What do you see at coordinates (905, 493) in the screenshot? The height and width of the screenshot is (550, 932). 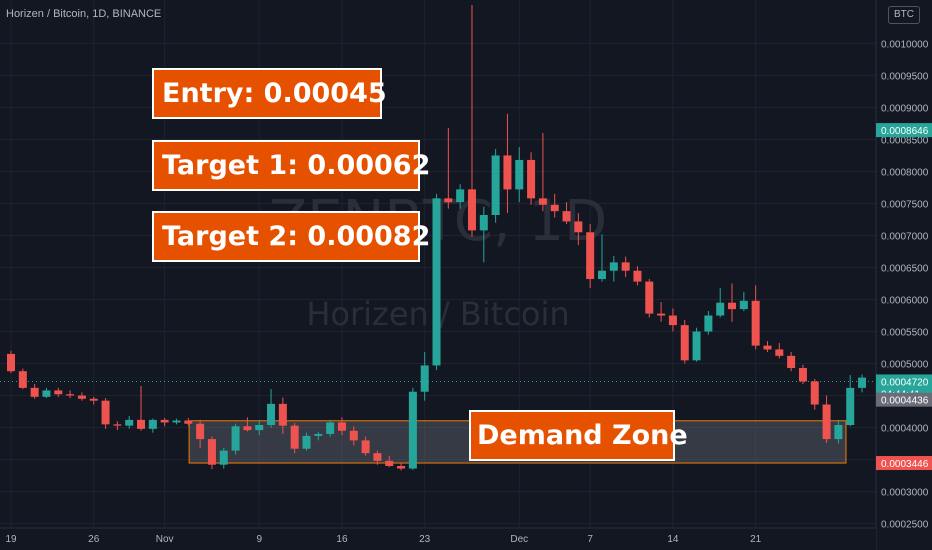 I see `price-tick-label: 0.0003000` at bounding box center [905, 493].